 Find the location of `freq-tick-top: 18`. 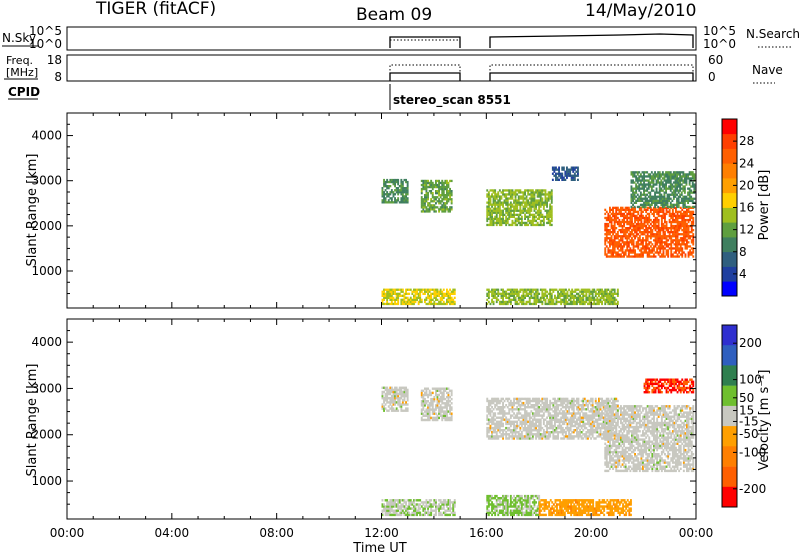

freq-tick-top: 18 is located at coordinates (54, 60).